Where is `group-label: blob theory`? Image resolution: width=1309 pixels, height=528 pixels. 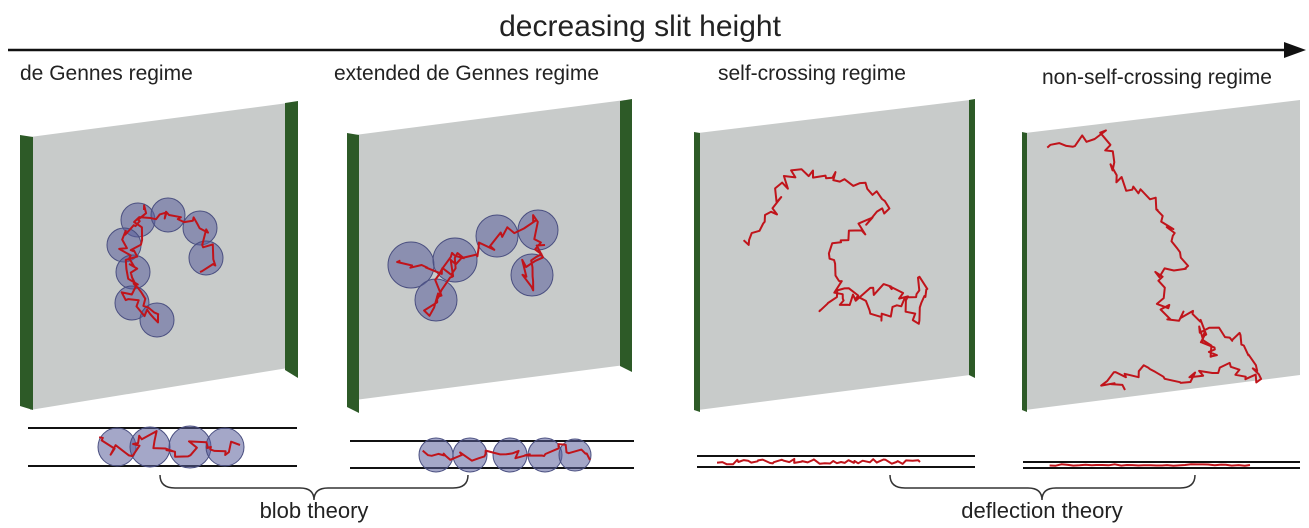 group-label: blob theory is located at coordinates (314, 510).